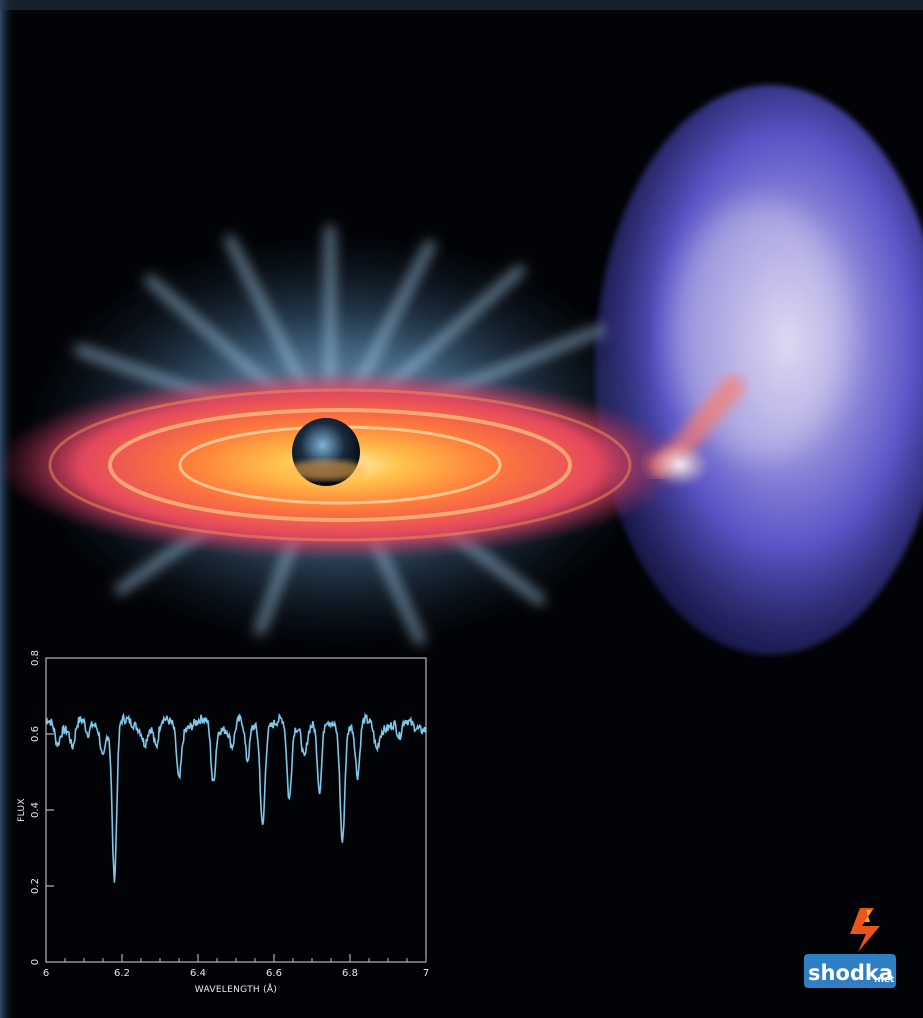  I want to click on x-tick-label: 6.8, so click(350, 973).